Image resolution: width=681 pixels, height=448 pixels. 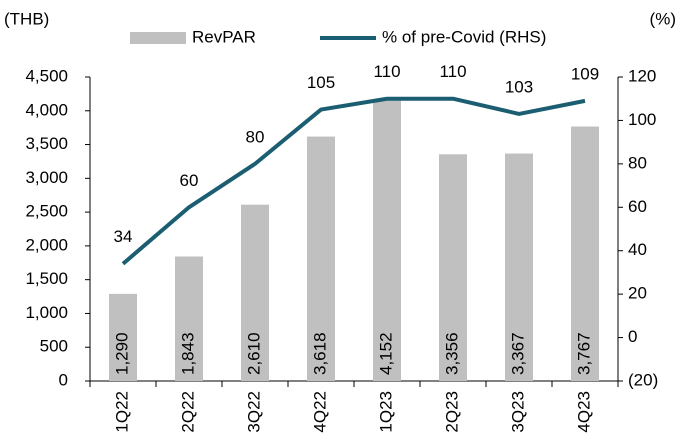 I want to click on y-tick-label: 2,000, so click(x=46, y=244).